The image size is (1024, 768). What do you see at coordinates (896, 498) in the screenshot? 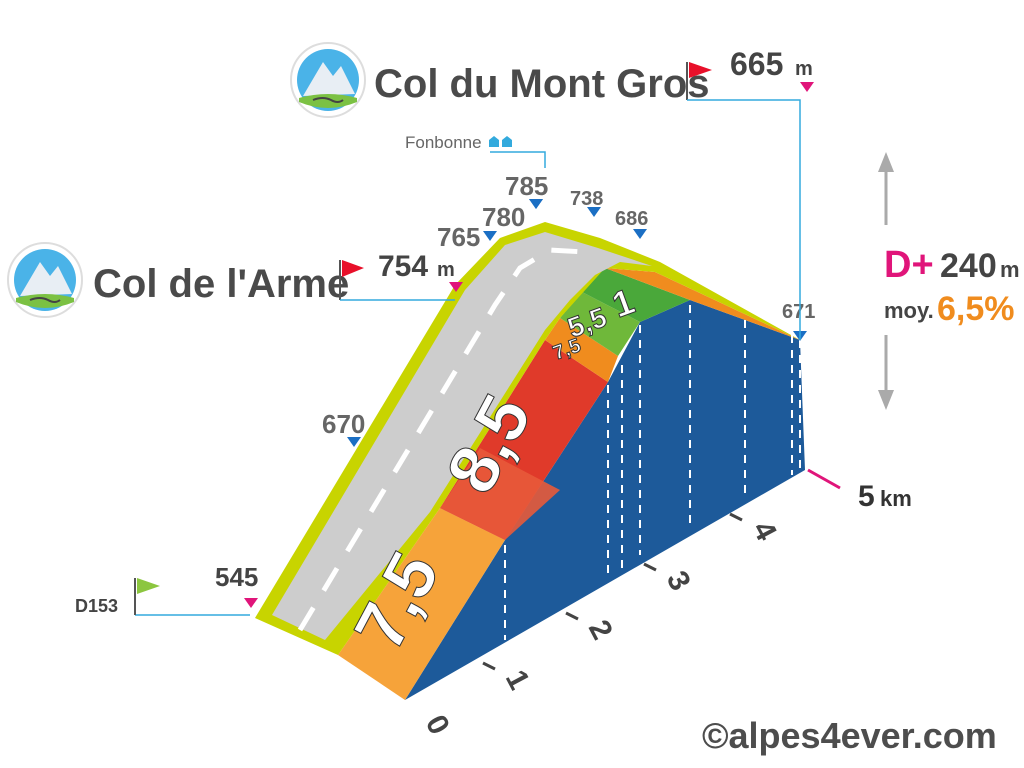
I see `distance-unit: km` at bounding box center [896, 498].